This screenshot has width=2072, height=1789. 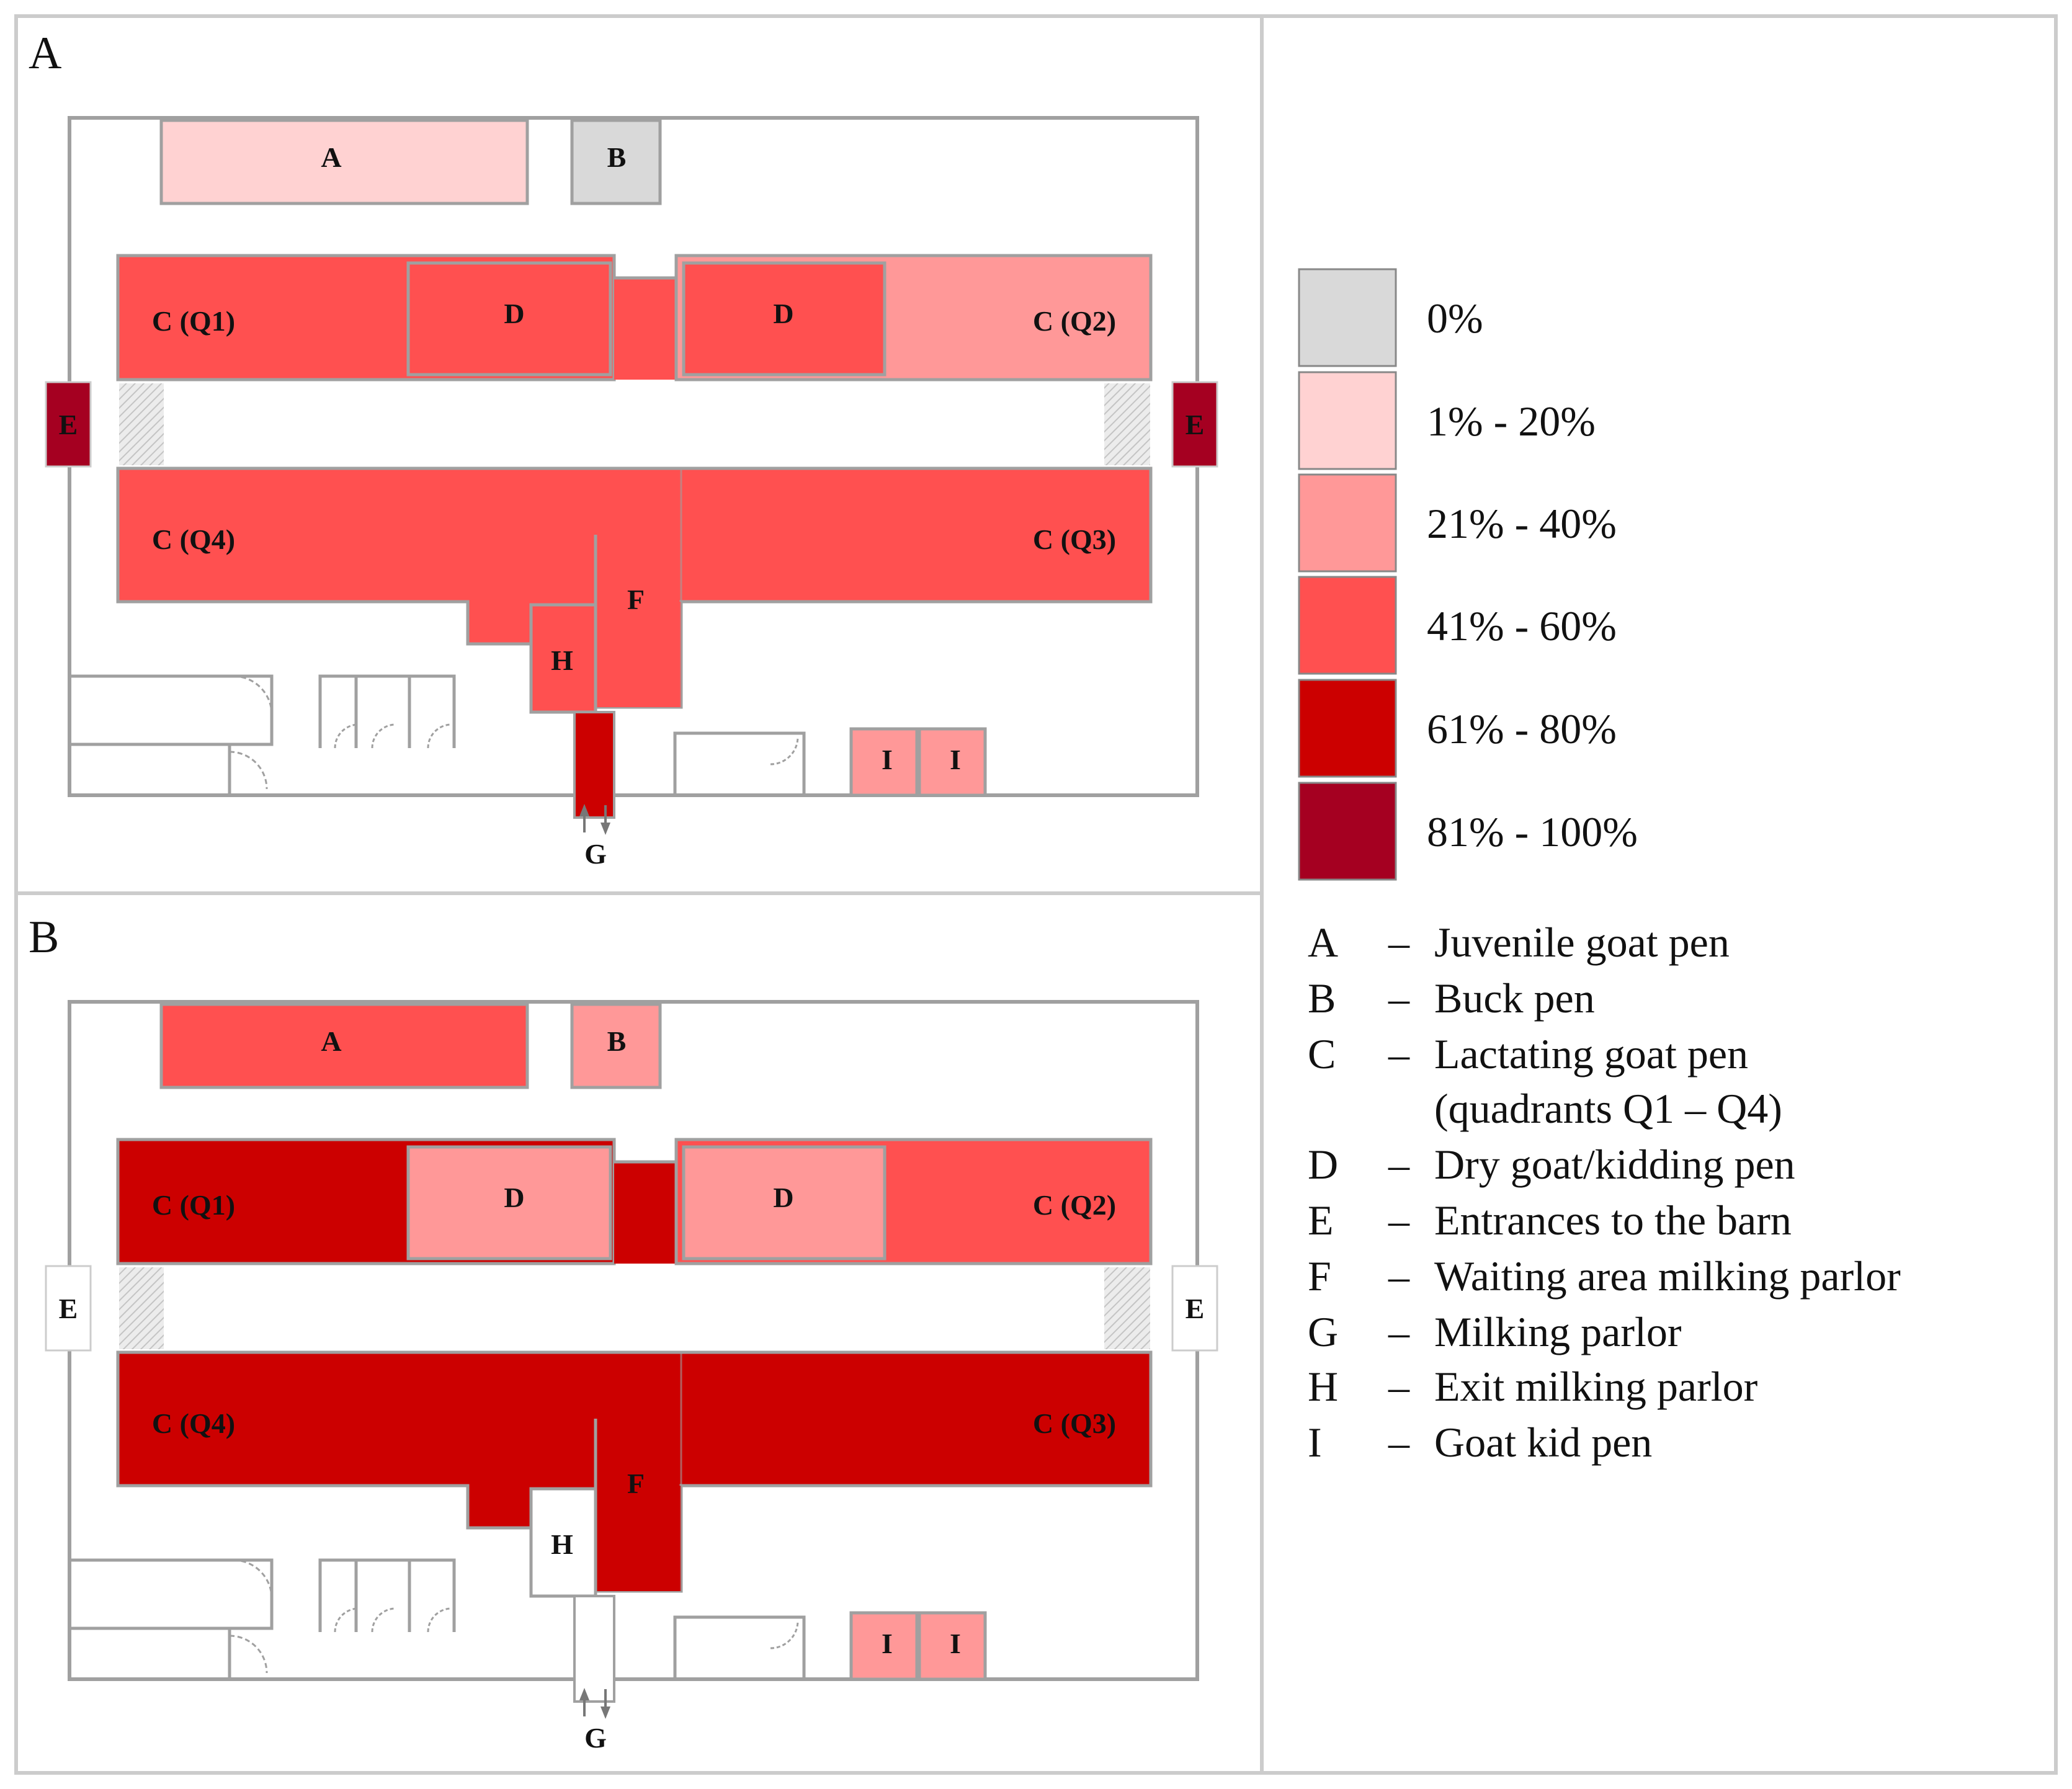 I want to click on panel-letter: A, so click(x=45, y=53).